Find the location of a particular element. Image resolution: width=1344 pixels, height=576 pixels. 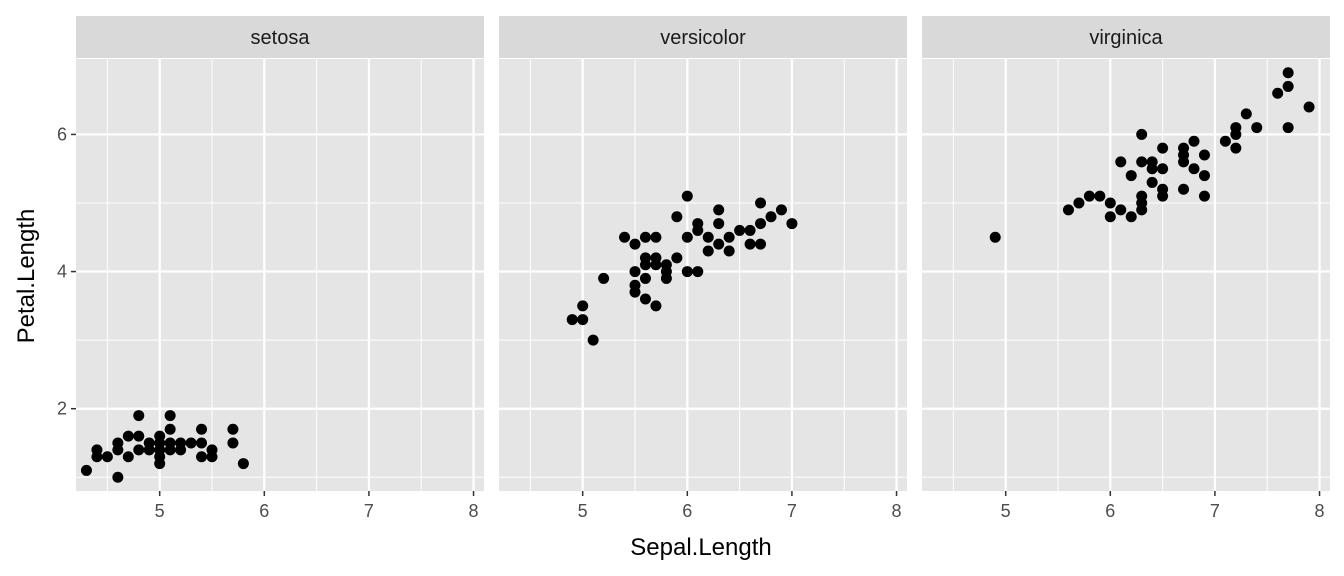

facet-strip-label: versicolor is located at coordinates (703, 38).